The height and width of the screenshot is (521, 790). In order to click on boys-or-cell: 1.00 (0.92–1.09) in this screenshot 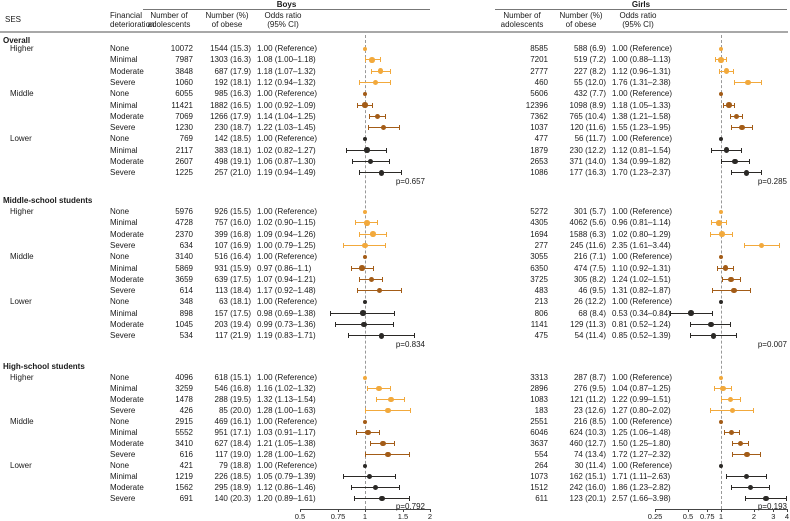, I will do `click(286, 105)`.